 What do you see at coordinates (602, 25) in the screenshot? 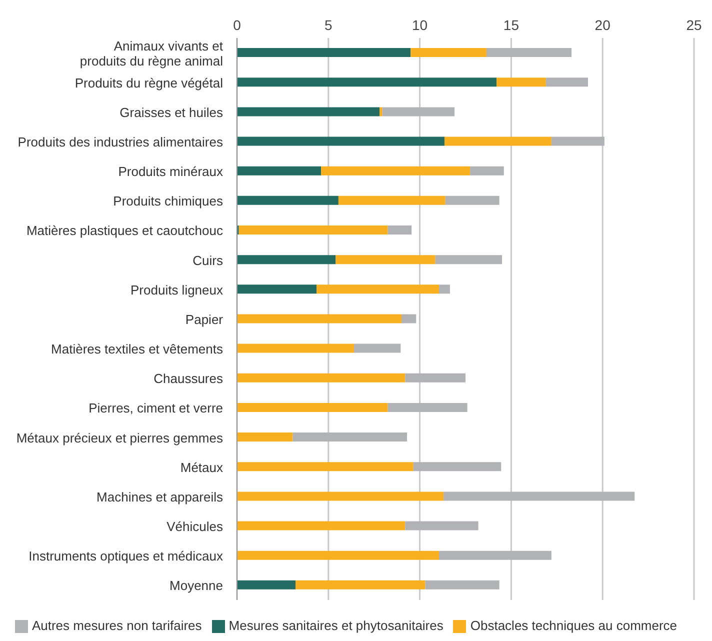
I see `x-tick-label: 20` at bounding box center [602, 25].